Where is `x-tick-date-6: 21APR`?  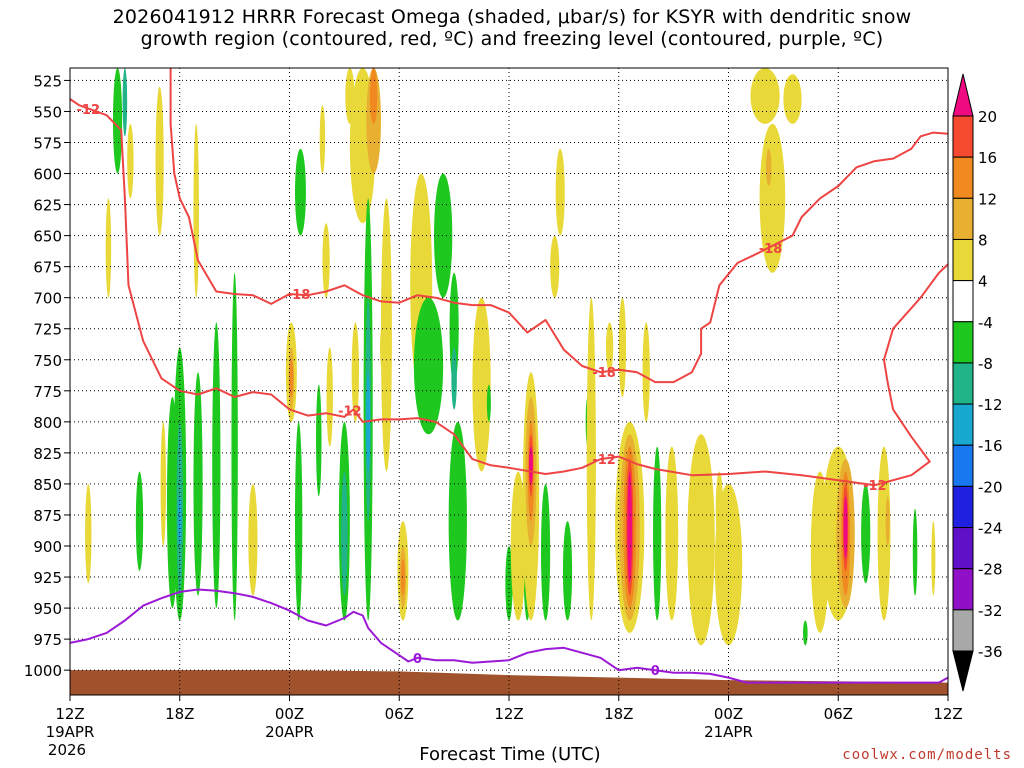
x-tick-date-6: 21APR is located at coordinates (728, 732).